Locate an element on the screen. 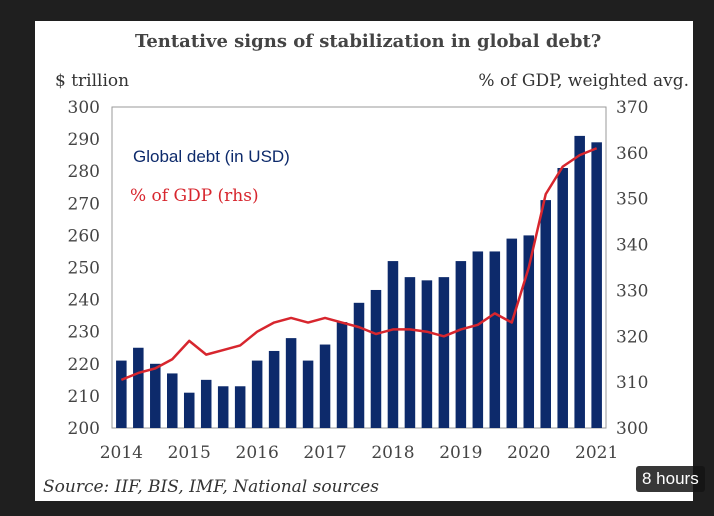  legend-line: % of GDP (rhs) is located at coordinates (194, 196).